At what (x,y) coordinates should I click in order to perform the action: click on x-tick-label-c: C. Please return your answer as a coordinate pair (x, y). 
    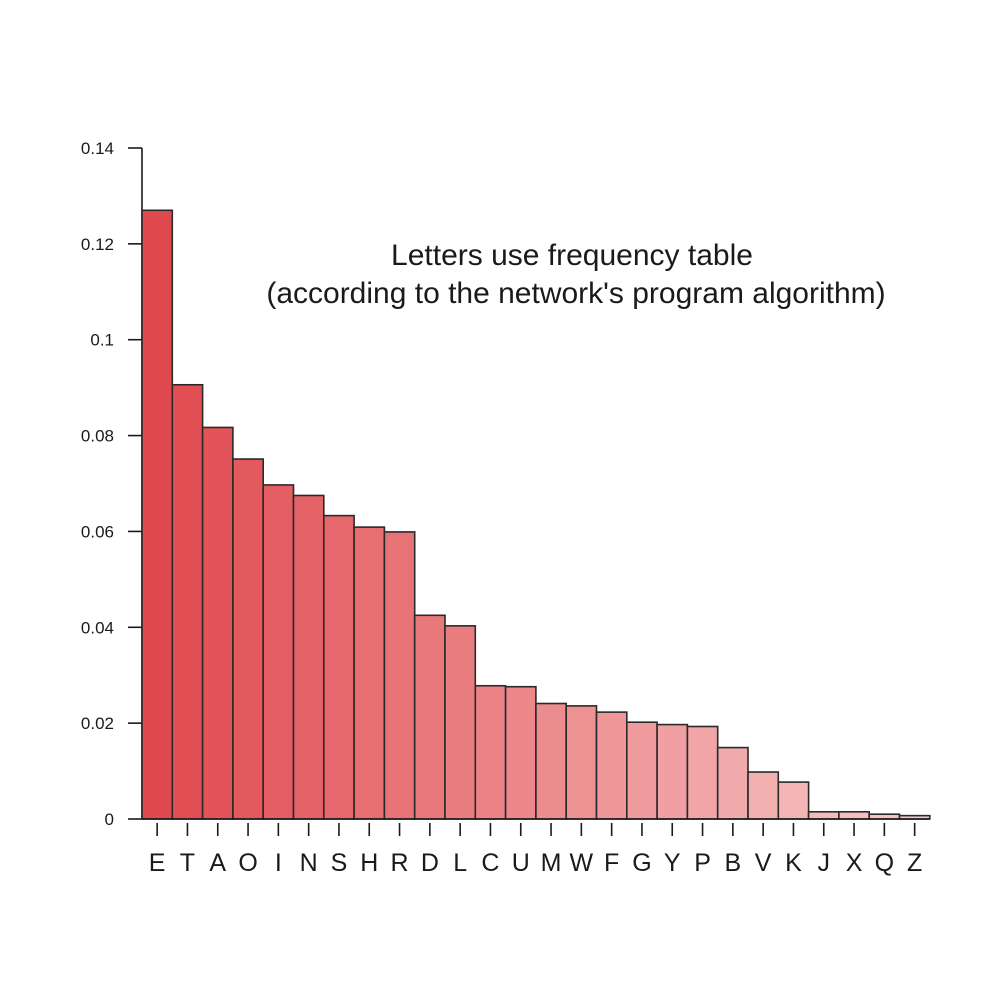
    Looking at the image, I should click on (490, 863).